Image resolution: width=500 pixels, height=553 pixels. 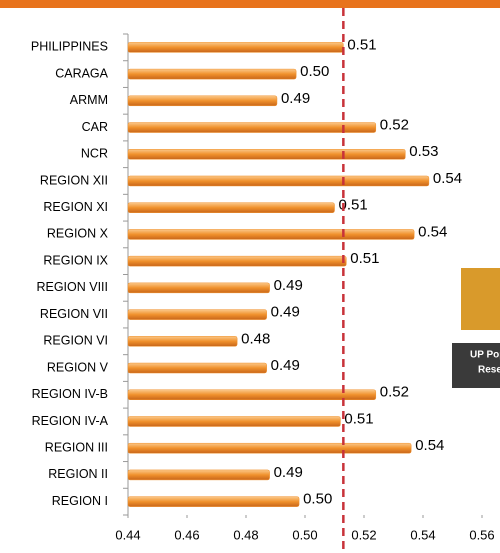 What do you see at coordinates (94, 154) in the screenshot?
I see `category-label: NCR` at bounding box center [94, 154].